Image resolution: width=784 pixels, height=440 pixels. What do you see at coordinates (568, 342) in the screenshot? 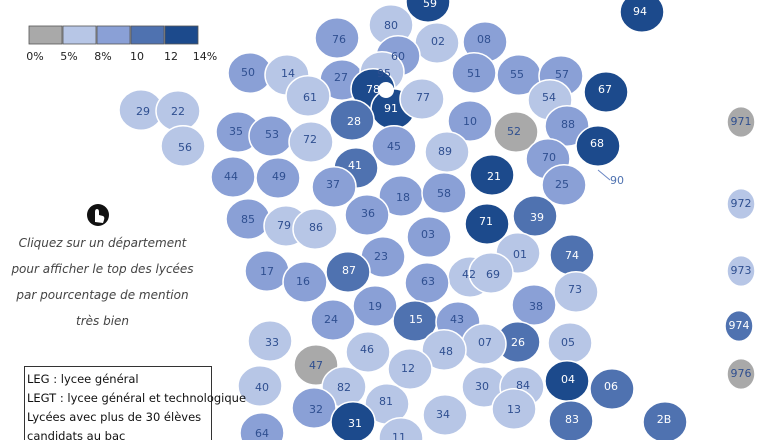
I see `department-code: 05` at bounding box center [568, 342].